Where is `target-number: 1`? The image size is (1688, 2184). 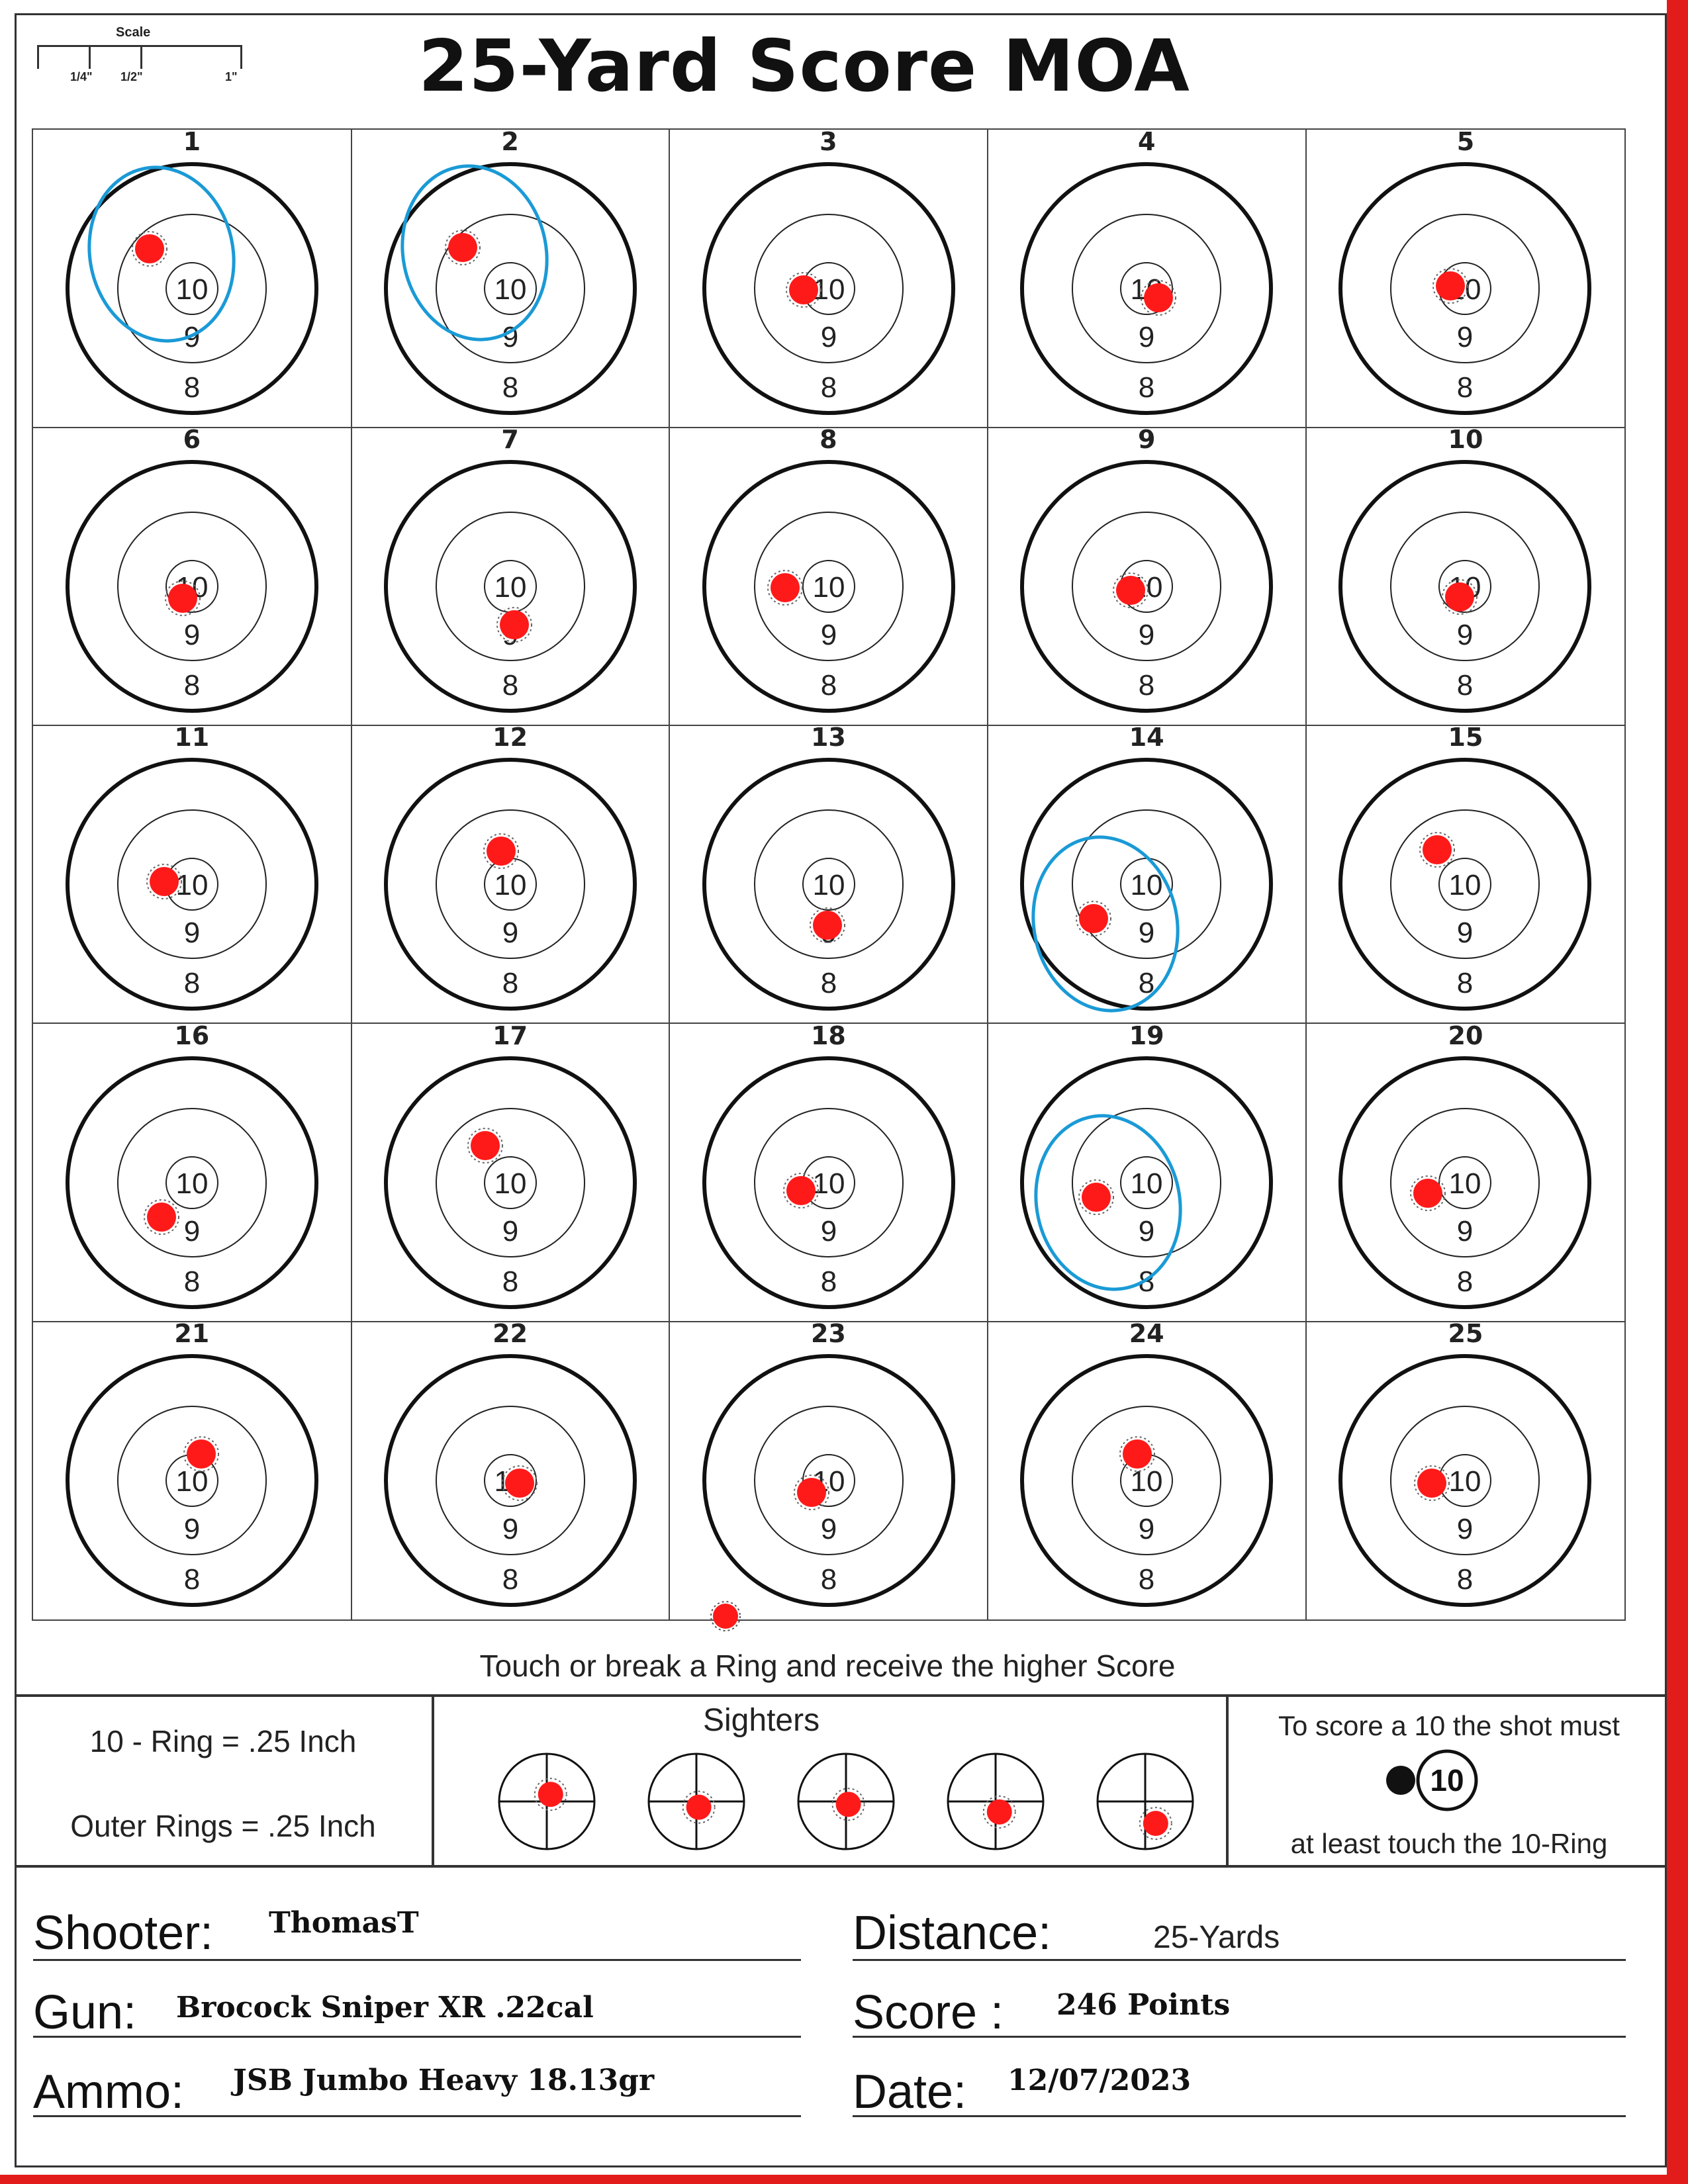
target-number: 1 is located at coordinates (192, 141).